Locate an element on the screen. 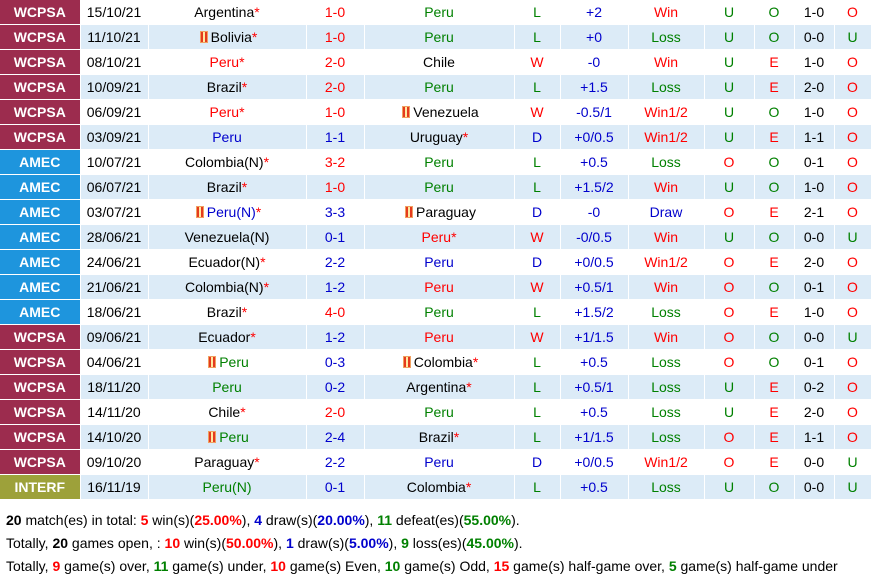 The width and height of the screenshot is (871, 578). away-team-name: Paraguay is located at coordinates (446, 212).